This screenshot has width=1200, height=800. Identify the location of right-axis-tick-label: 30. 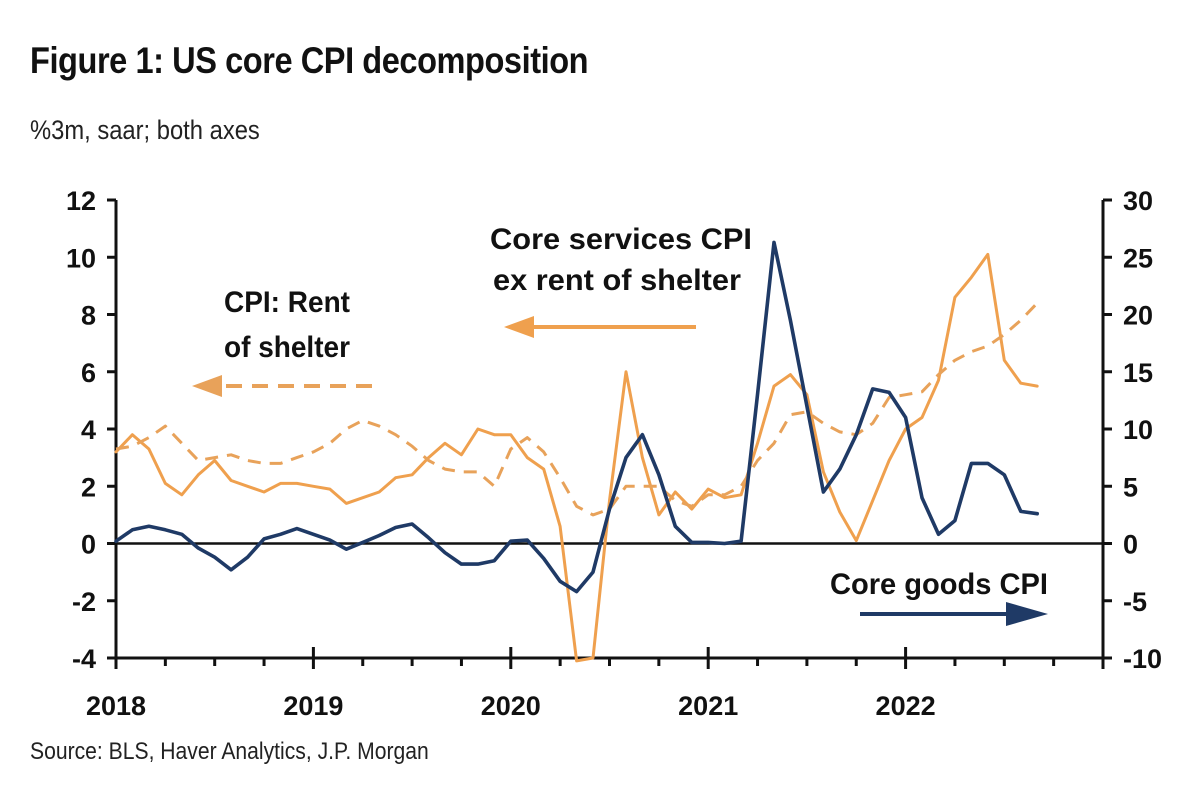
(1138, 201).